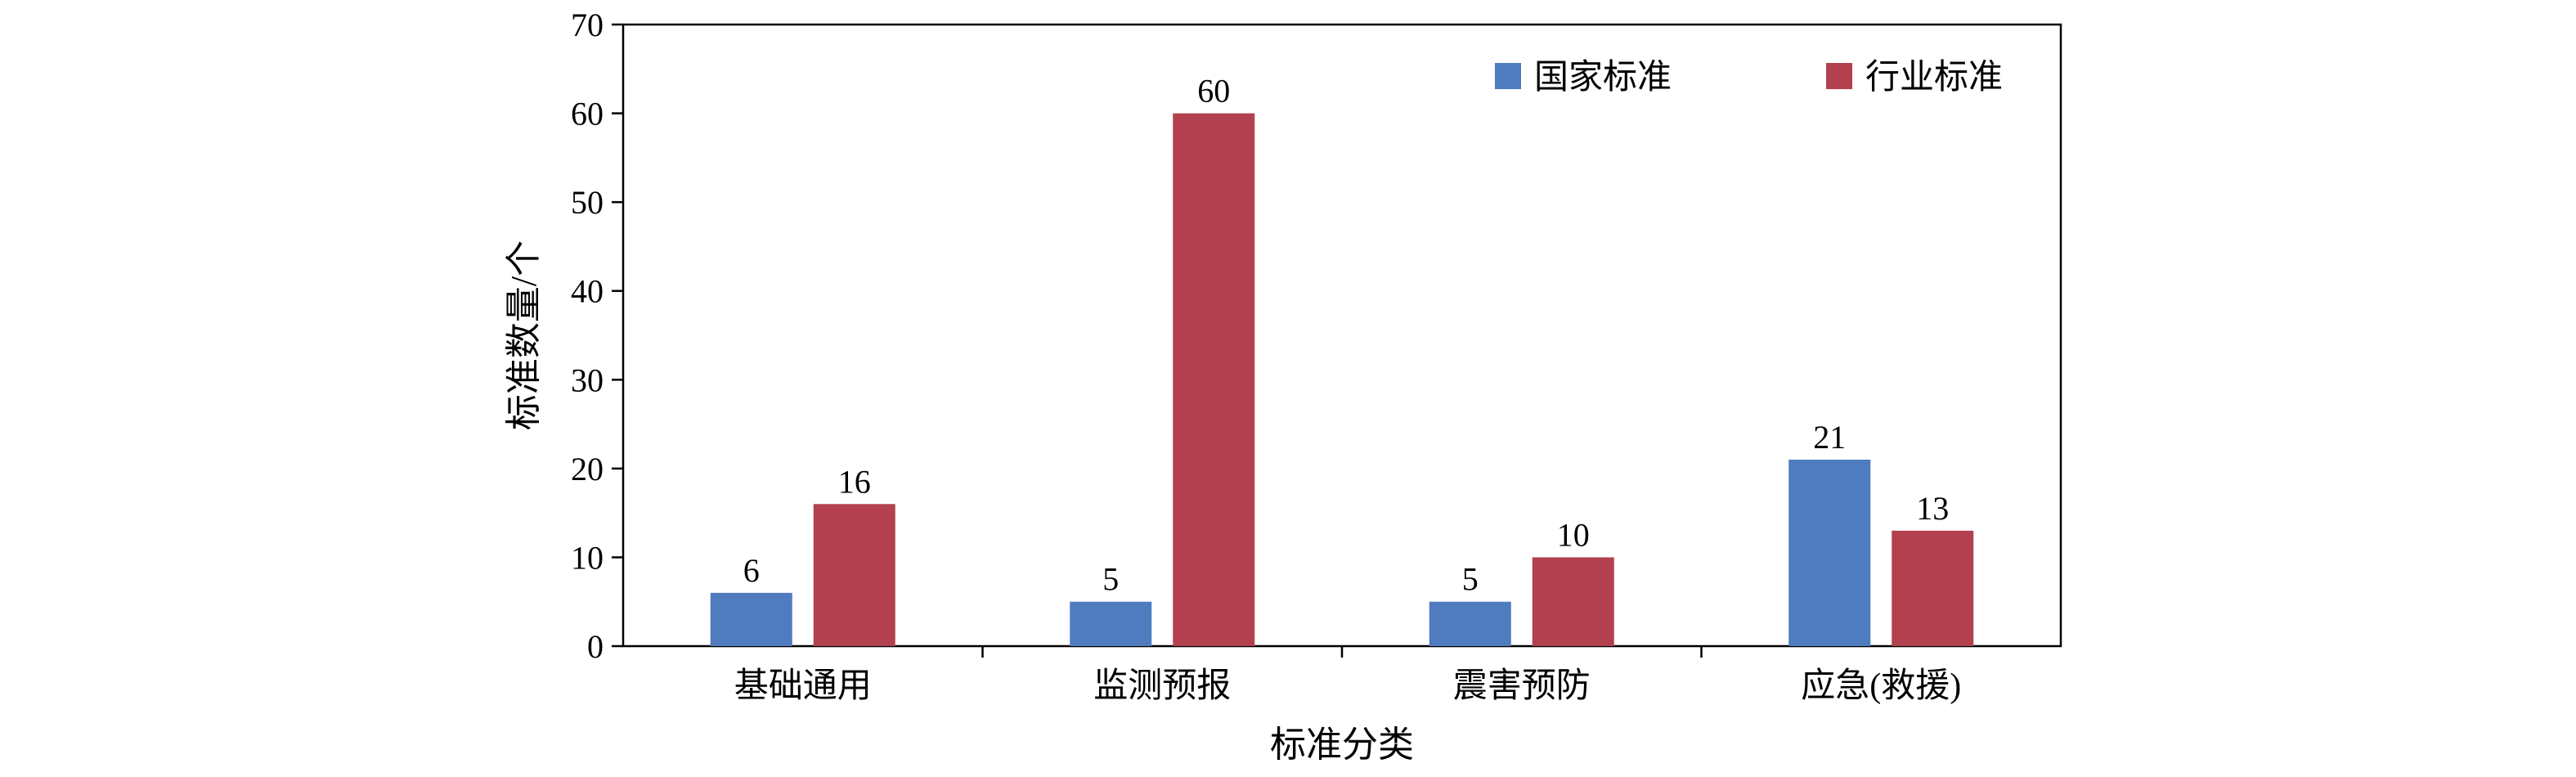  Describe the element at coordinates (1881, 686) in the screenshot. I see `x-category-label: 应急(救援)` at that location.